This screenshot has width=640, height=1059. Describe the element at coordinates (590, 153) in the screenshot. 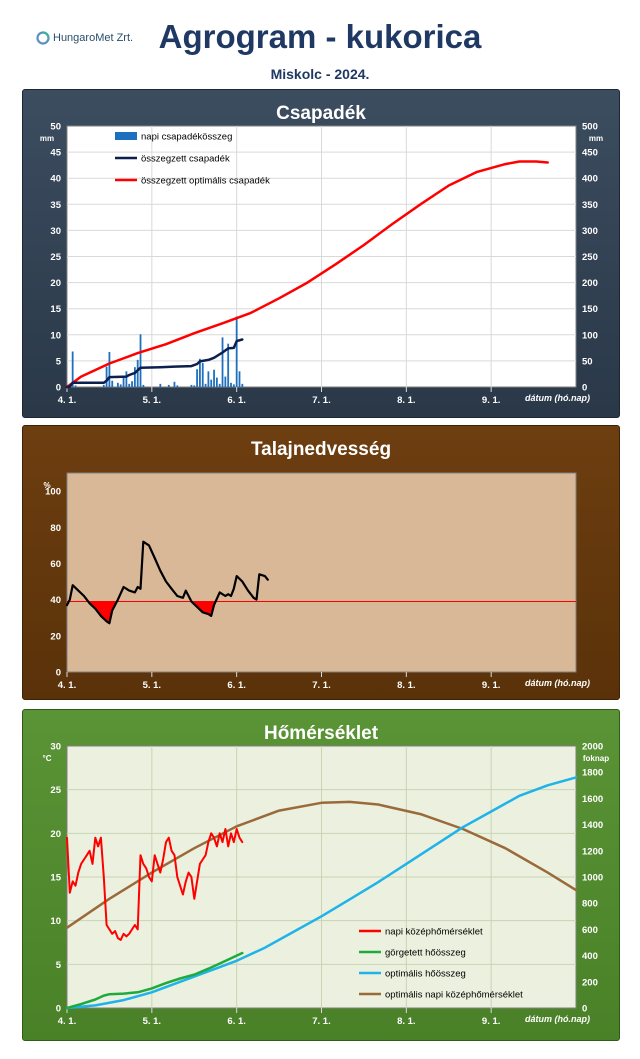

I see `y-tick-label-right: 450` at that location.